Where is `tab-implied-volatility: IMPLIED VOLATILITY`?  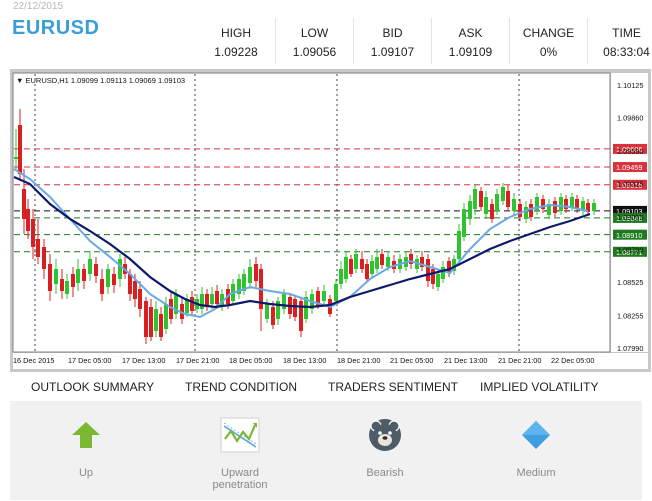
tab-implied-volatility: IMPLIED VOLATILITY is located at coordinates (539, 387).